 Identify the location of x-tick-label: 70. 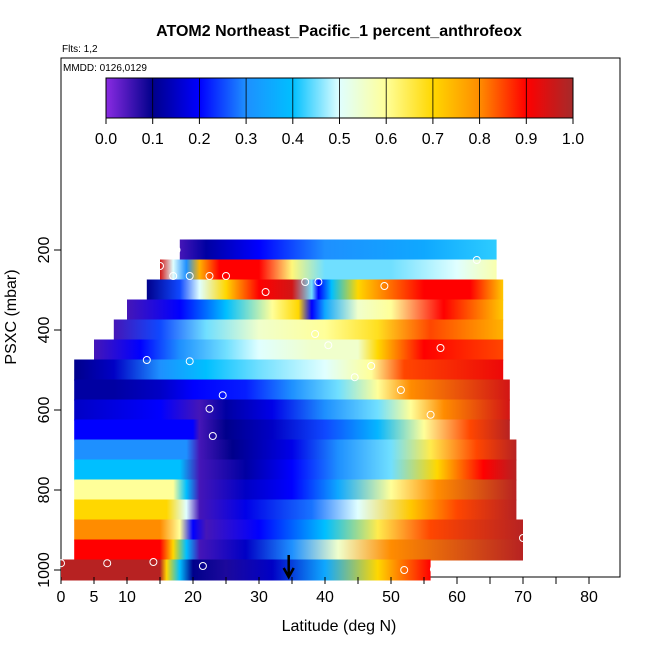
(523, 597).